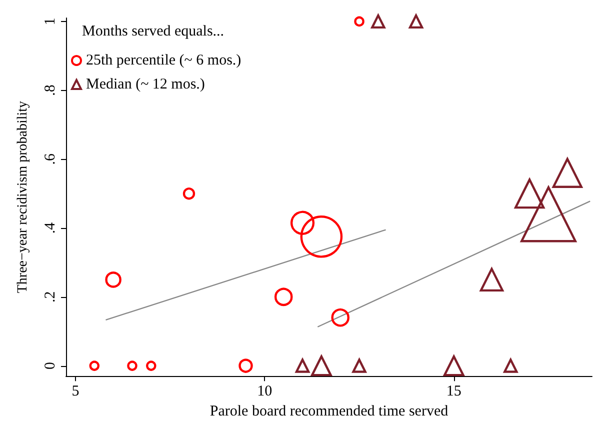  What do you see at coordinates (454, 392) in the screenshot?
I see `x-tick-label: 15` at bounding box center [454, 392].